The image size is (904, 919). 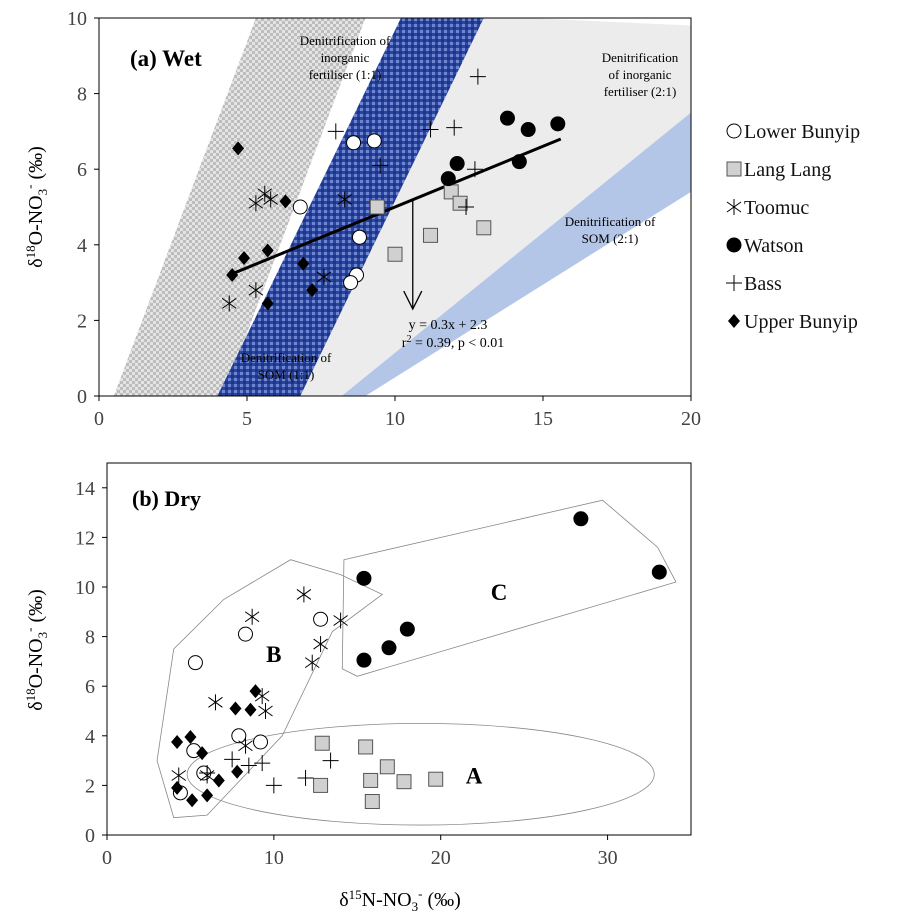 I want to click on group-a-outline, so click(x=420, y=774).